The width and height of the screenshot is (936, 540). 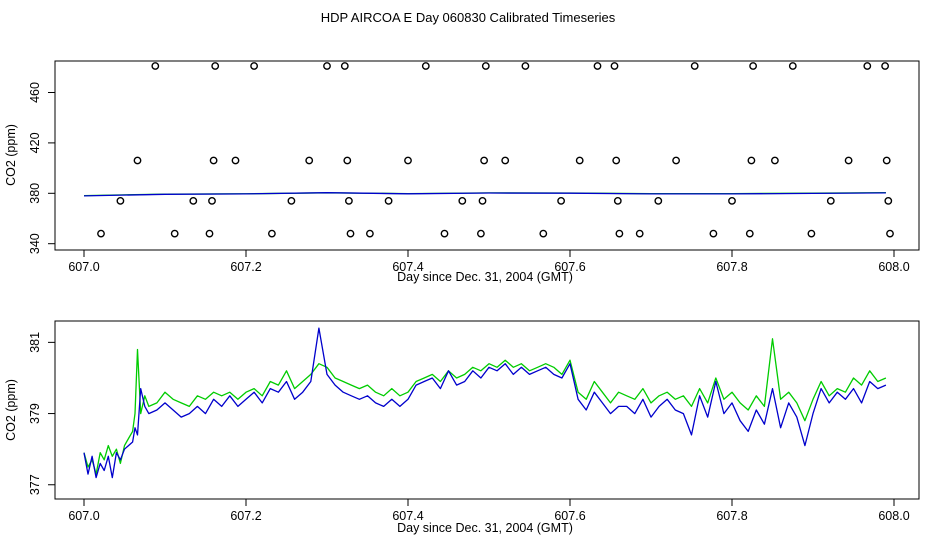 What do you see at coordinates (35, 484) in the screenshot?
I see `y-tick-label: 377` at bounding box center [35, 484].